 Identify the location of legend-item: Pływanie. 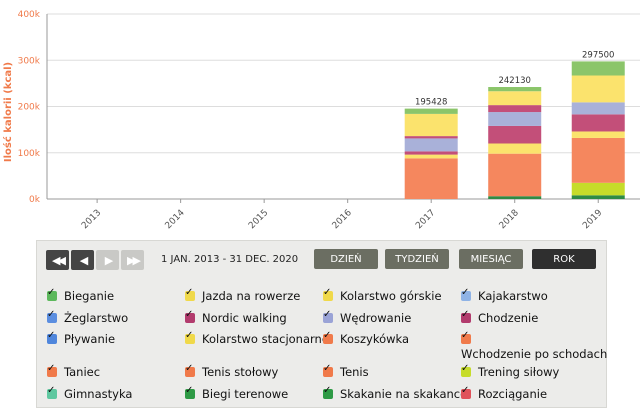
(81, 338).